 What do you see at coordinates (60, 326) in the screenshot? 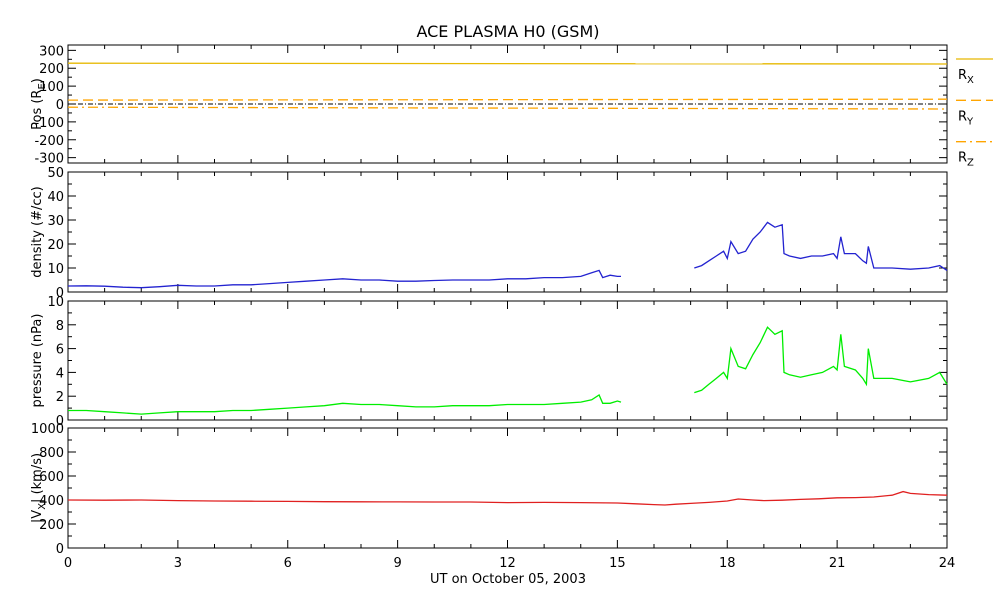
I see `y-tick-label: 8` at bounding box center [60, 326].